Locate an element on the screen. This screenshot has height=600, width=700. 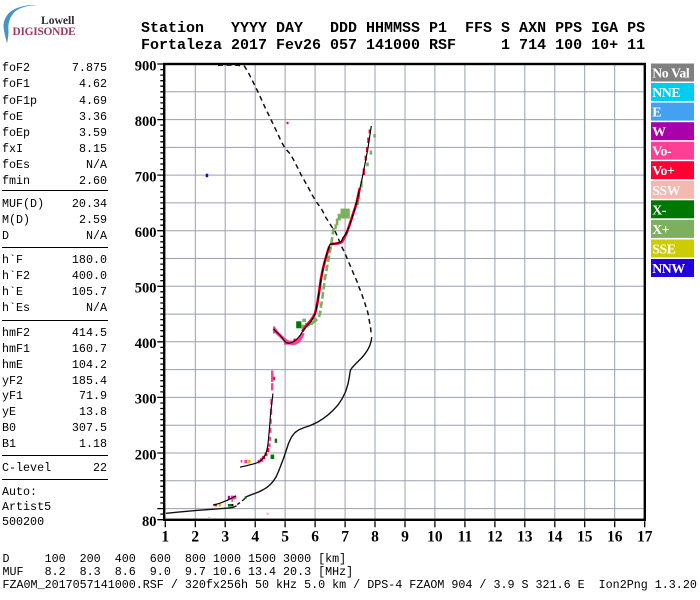
svg-text: 17 is located at coordinates (645, 537).